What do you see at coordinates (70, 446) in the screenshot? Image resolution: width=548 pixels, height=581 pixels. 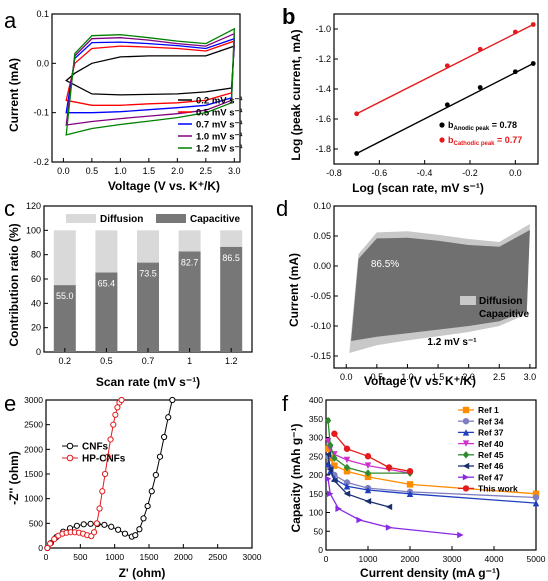 I see `panel-e-legend-marker` at bounding box center [70, 446].